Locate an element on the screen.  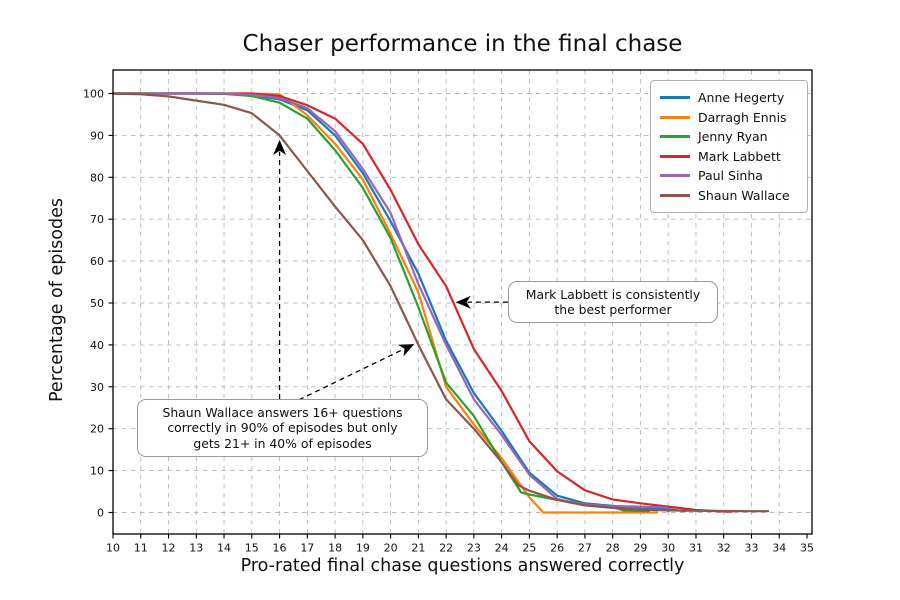
y-tick-label: 0 is located at coordinates (100, 513).